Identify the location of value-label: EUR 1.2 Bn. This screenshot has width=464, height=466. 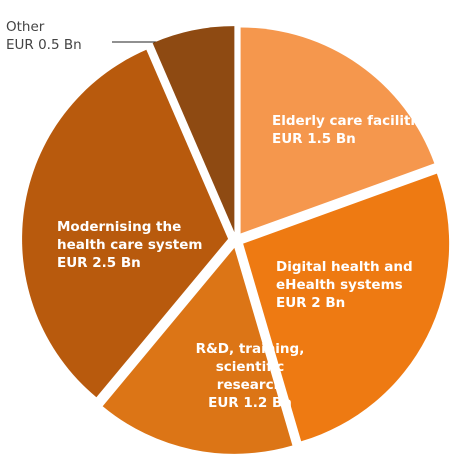
(250, 403).